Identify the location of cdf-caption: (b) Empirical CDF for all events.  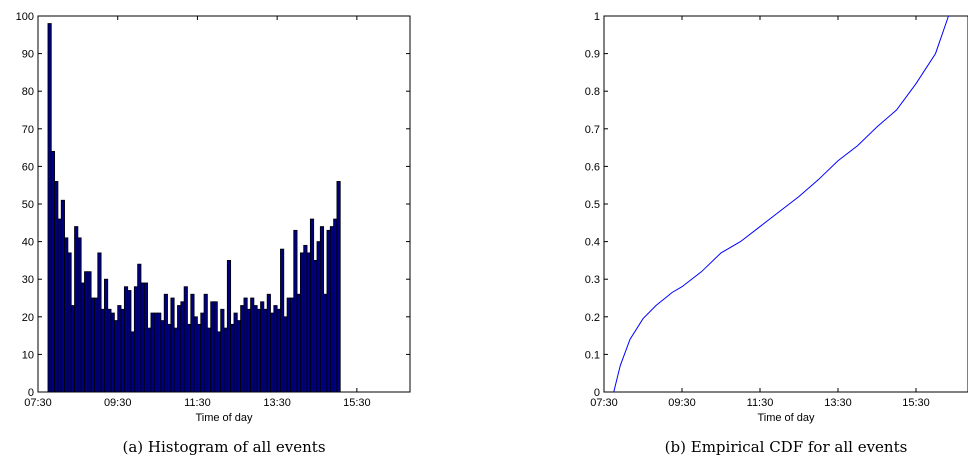
(786, 447).